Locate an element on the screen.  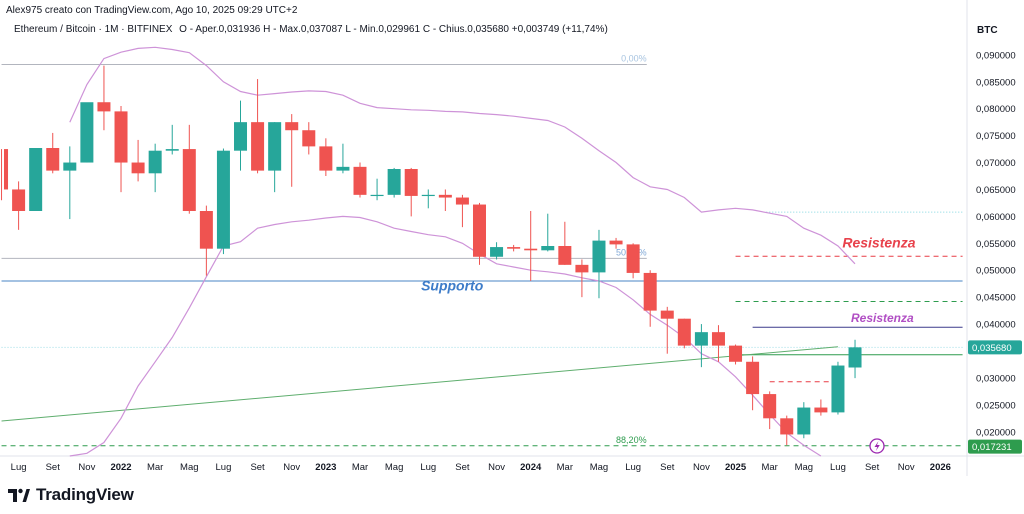
tradingview-logo-icon is located at coordinates (19, 495).